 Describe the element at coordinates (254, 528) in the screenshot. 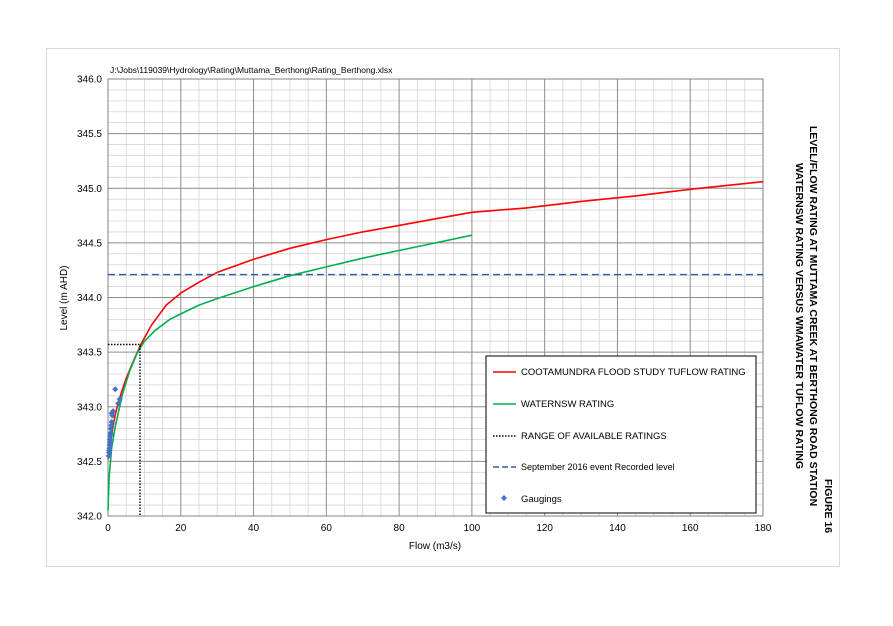

I see `x-tick-label: 40` at that location.